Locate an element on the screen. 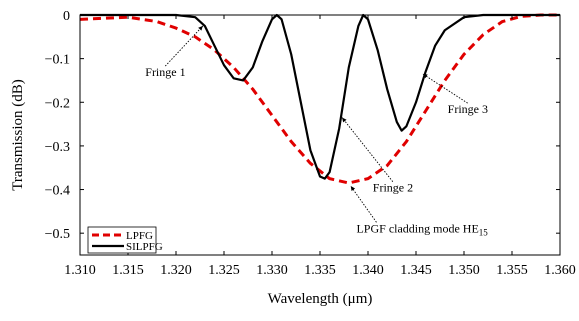 The width and height of the screenshot is (579, 321). annotation-subscript: 15 is located at coordinates (484, 232).